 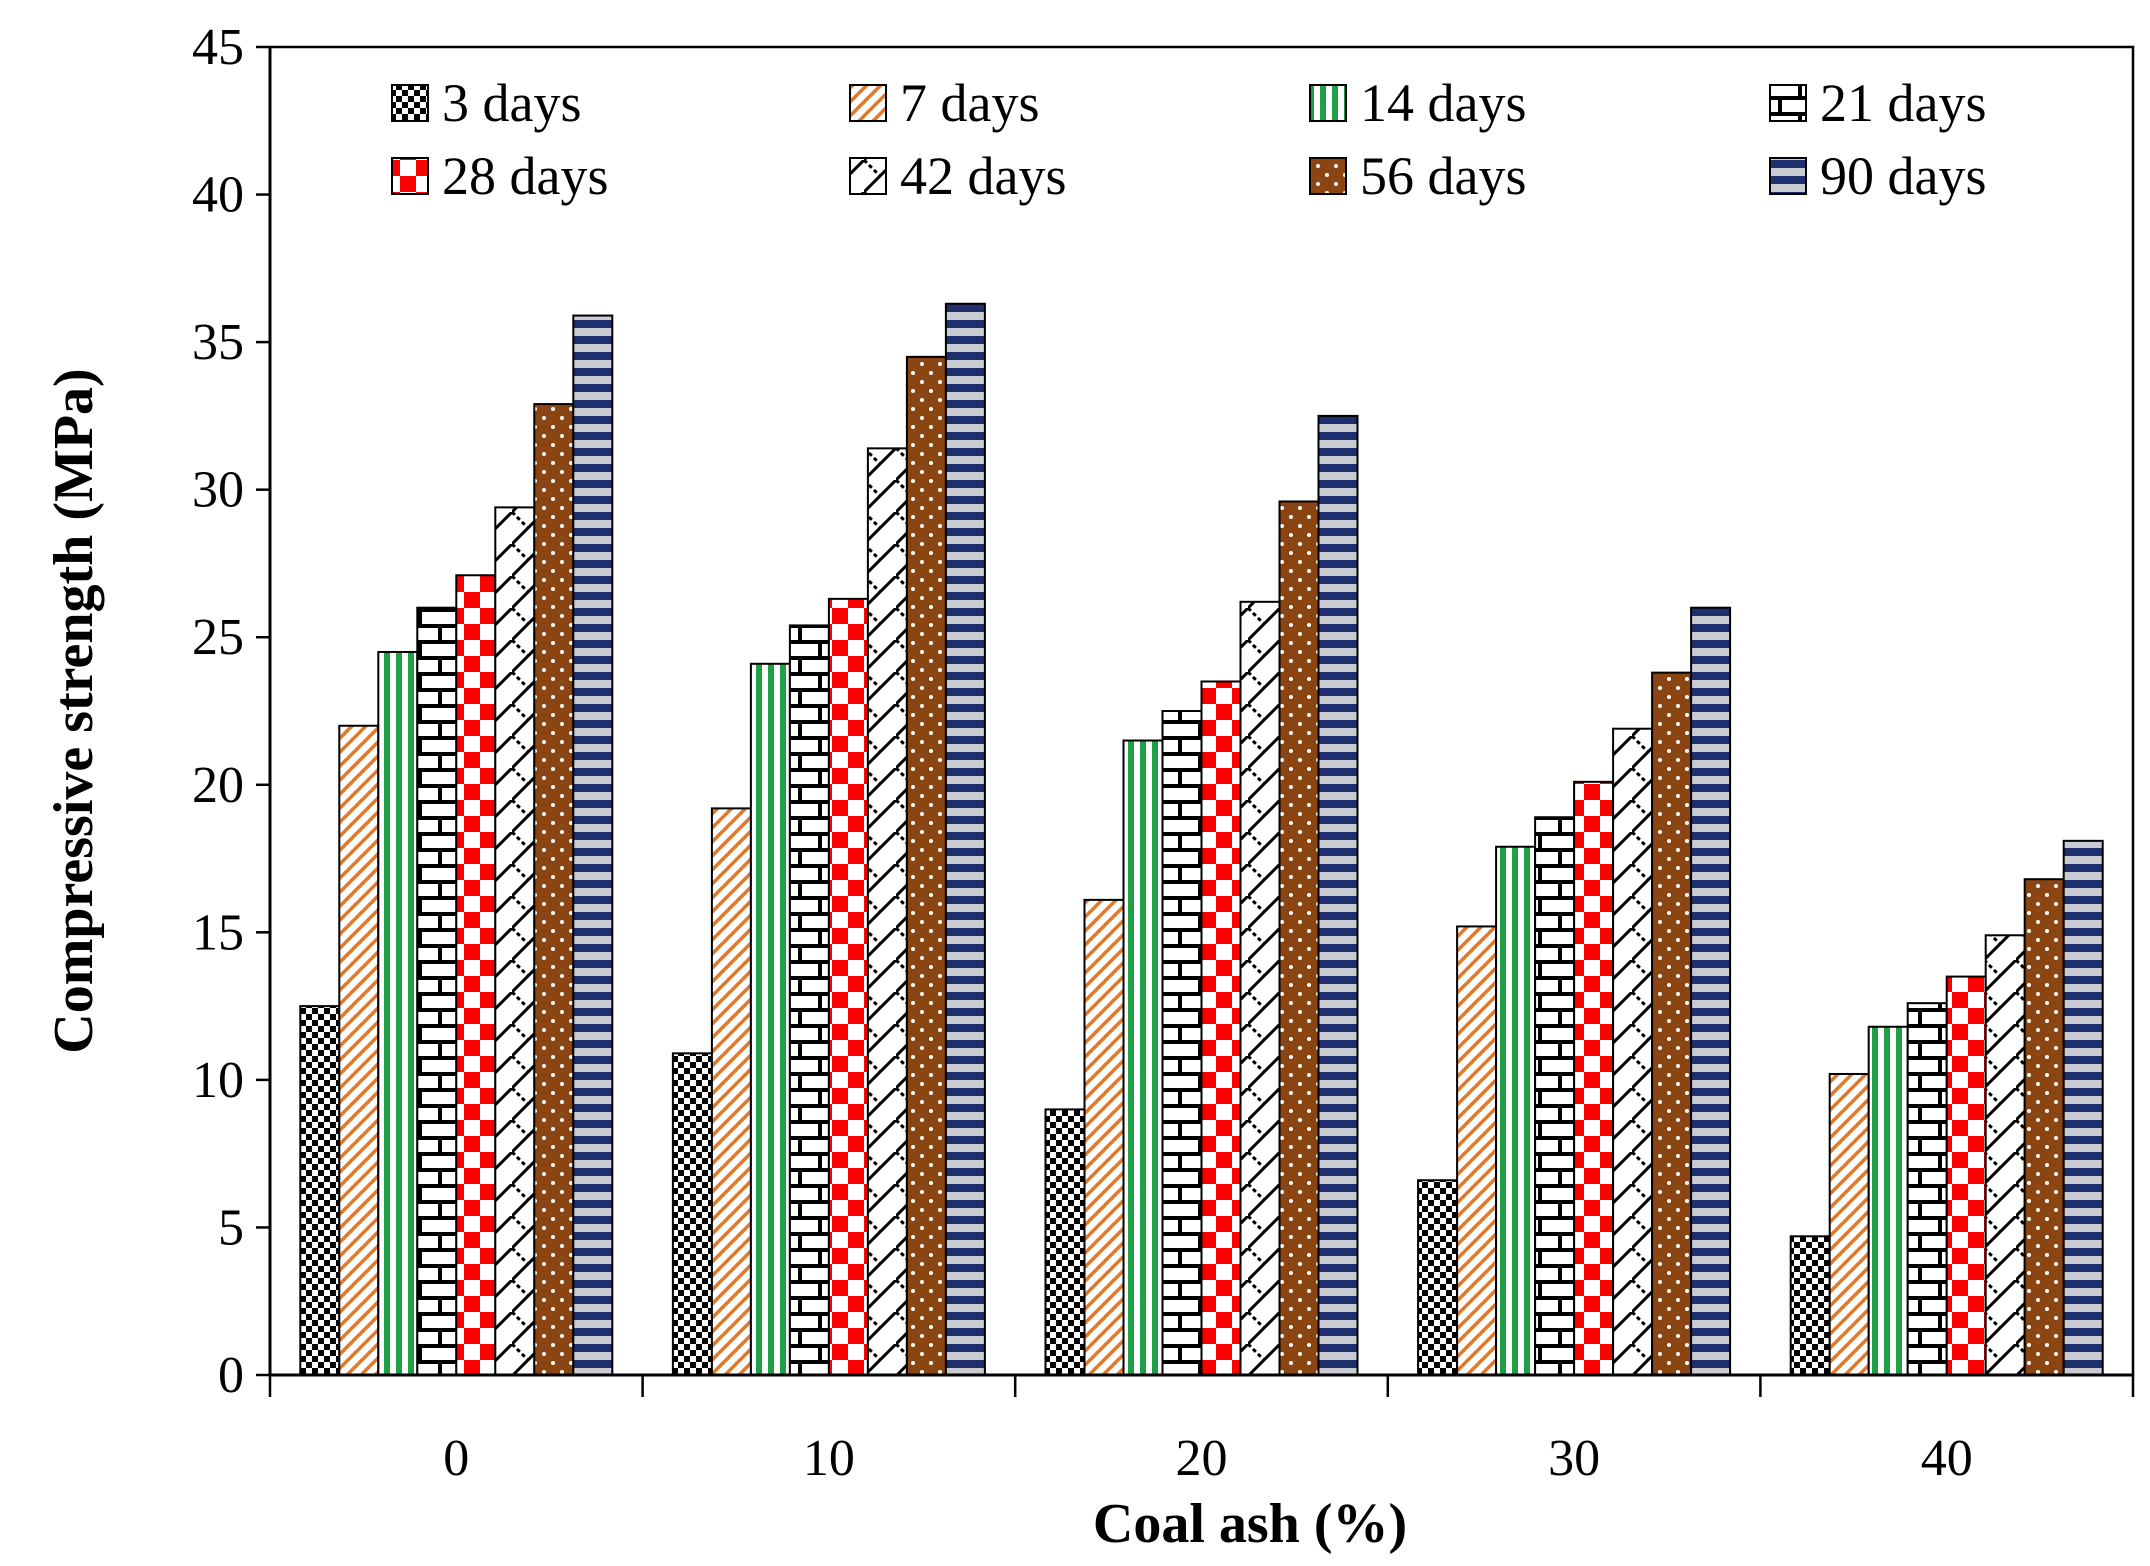 I want to click on legend-label: 7 days, so click(x=969, y=103).